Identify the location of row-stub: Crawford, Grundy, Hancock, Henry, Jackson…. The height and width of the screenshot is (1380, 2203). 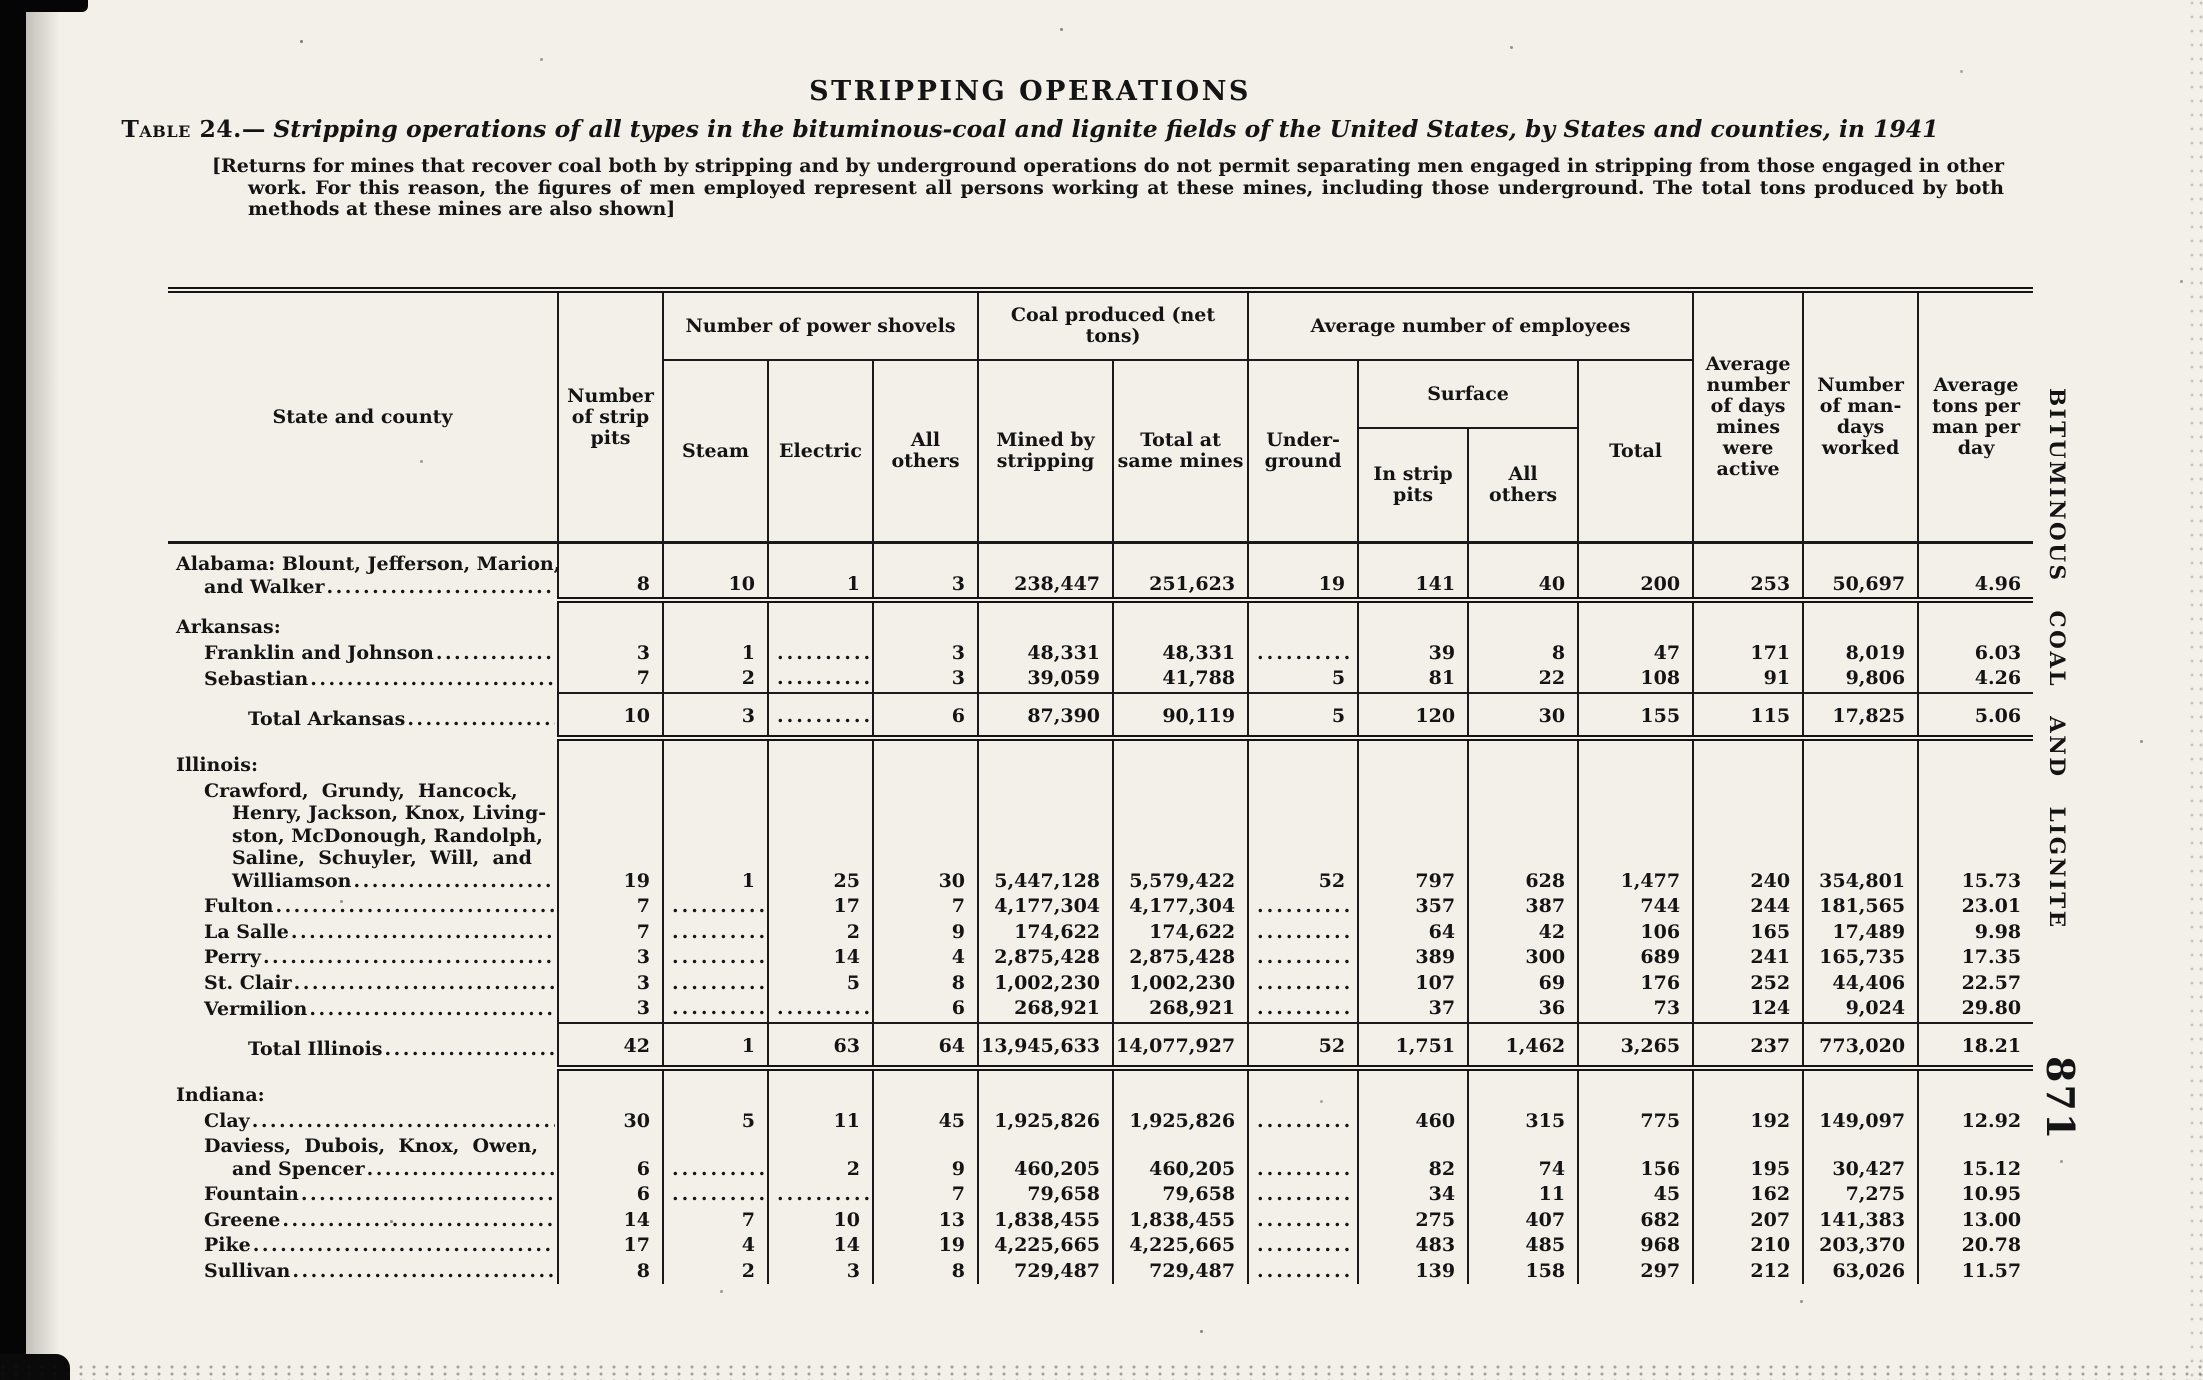
(379, 835).